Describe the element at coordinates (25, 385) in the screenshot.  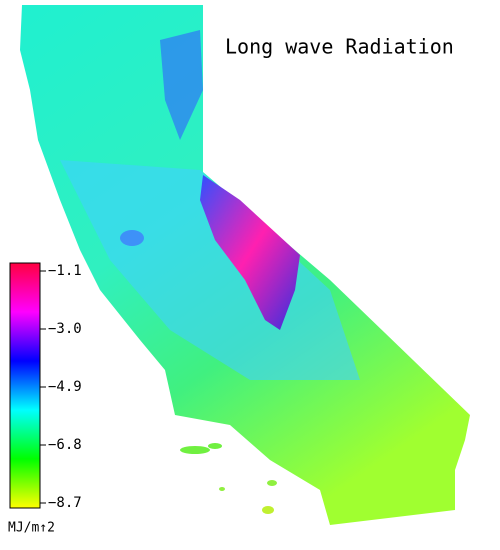
I see `colorbar` at that location.